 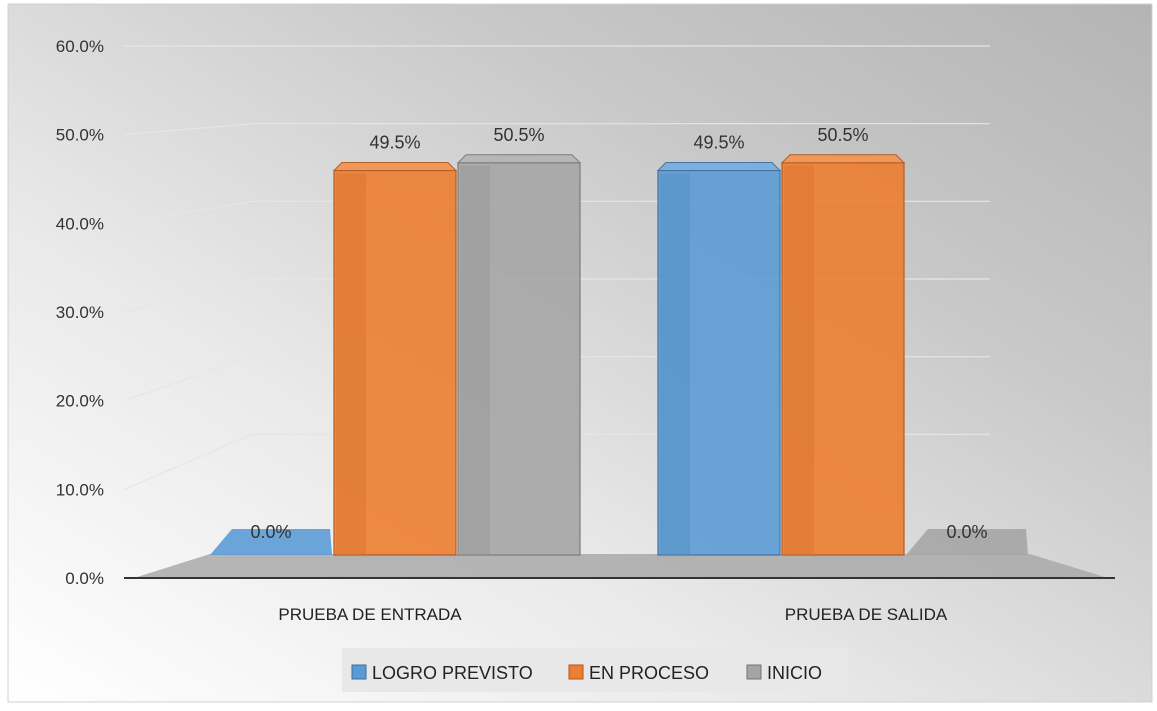 I want to click on y-tick-label: 60.0%, so click(x=80, y=46).